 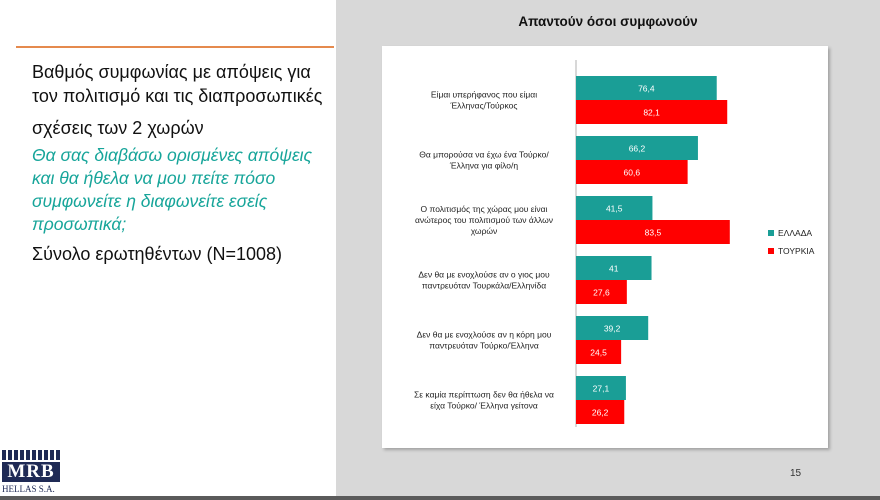 I want to click on data-label: 26,2, so click(x=600, y=413).